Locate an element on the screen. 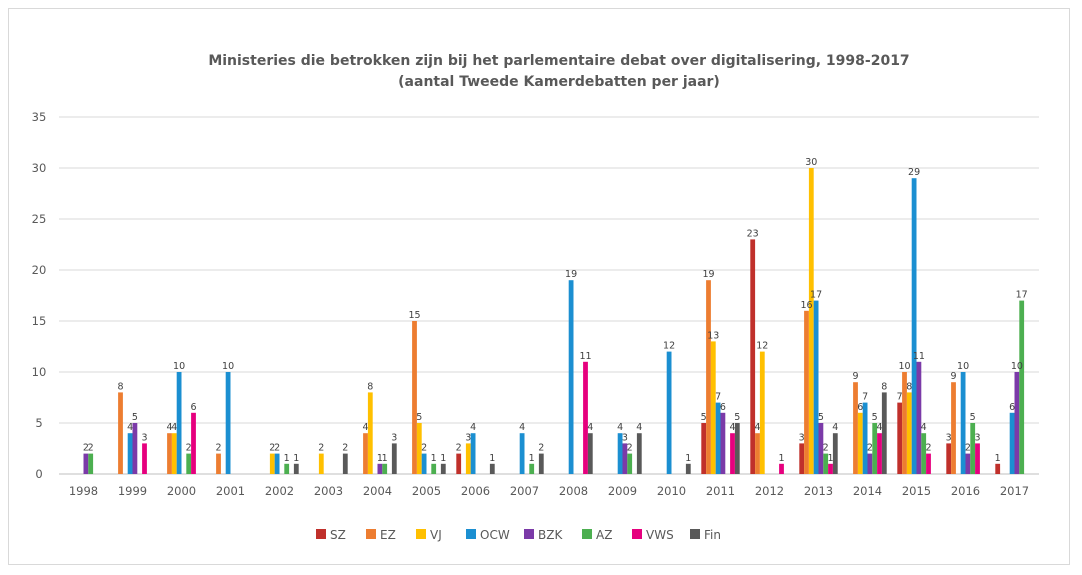 The height and width of the screenshot is (575, 1082). data-label: 15 is located at coordinates (414, 315).